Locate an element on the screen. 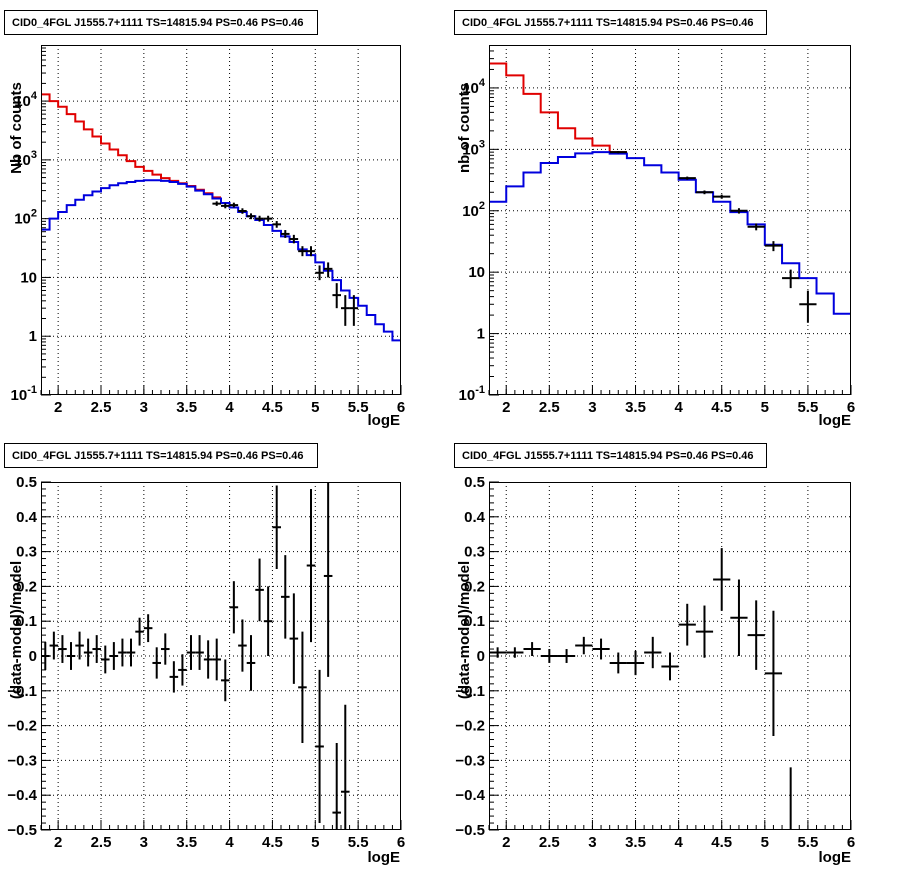  y-tick-label-9: 0.4 is located at coordinates (27, 517).